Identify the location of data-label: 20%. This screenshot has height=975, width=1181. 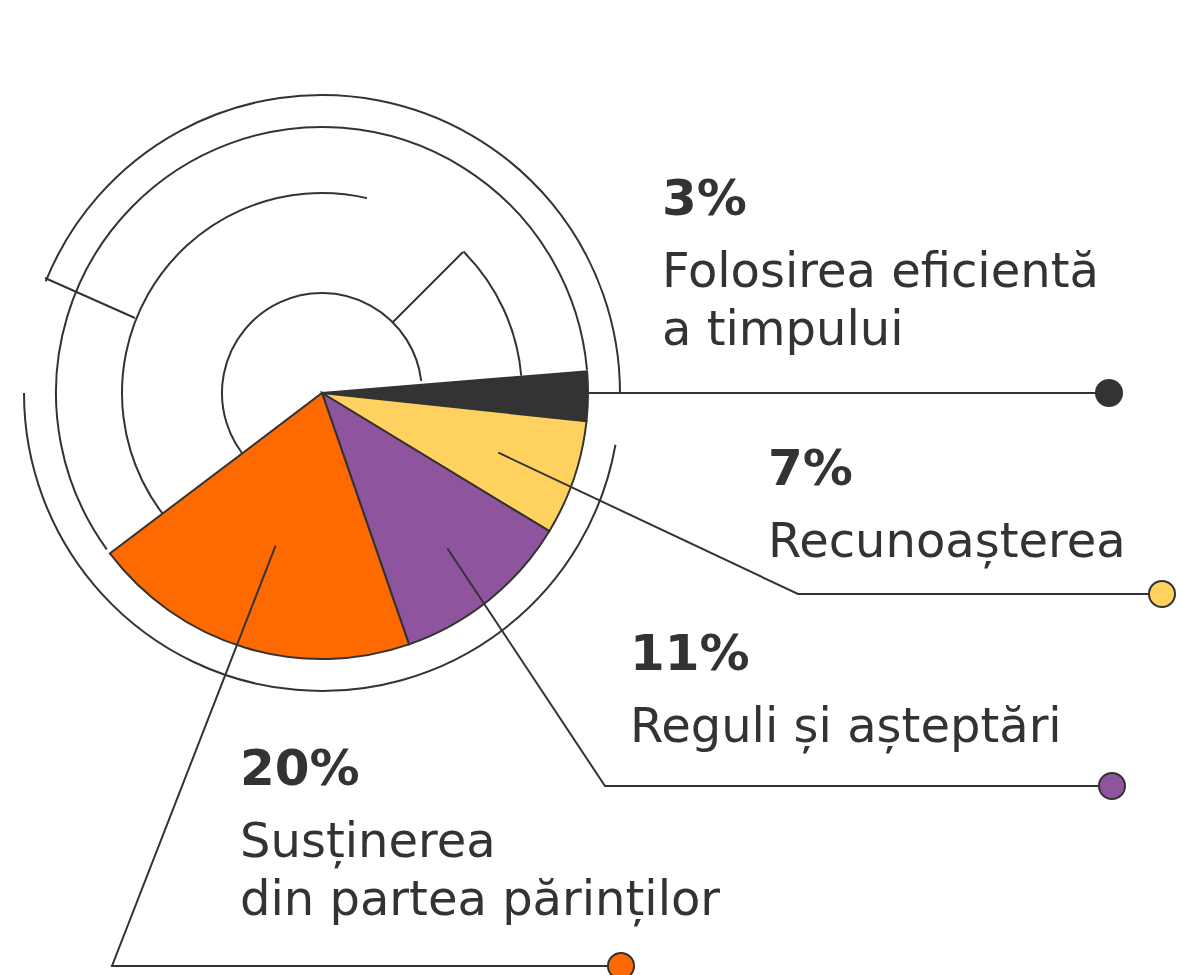
(300, 768).